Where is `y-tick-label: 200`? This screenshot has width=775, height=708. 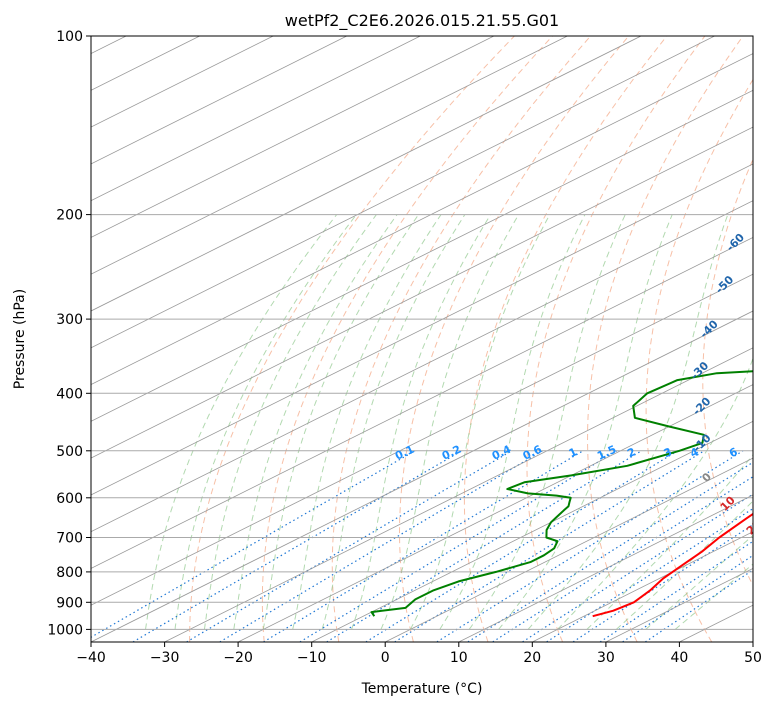
y-tick-label: 200 is located at coordinates (69, 216).